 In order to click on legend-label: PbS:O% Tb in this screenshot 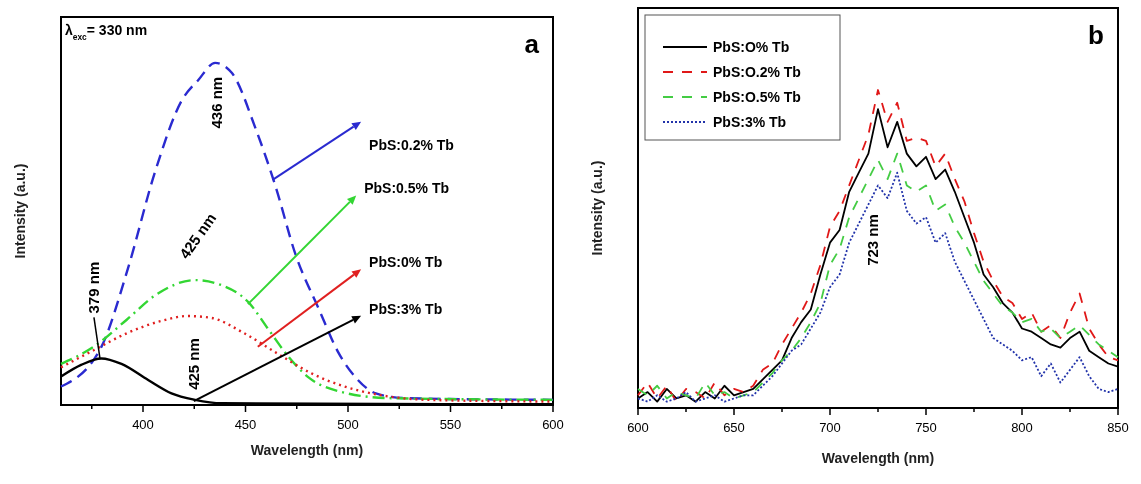, I will do `click(751, 47)`.